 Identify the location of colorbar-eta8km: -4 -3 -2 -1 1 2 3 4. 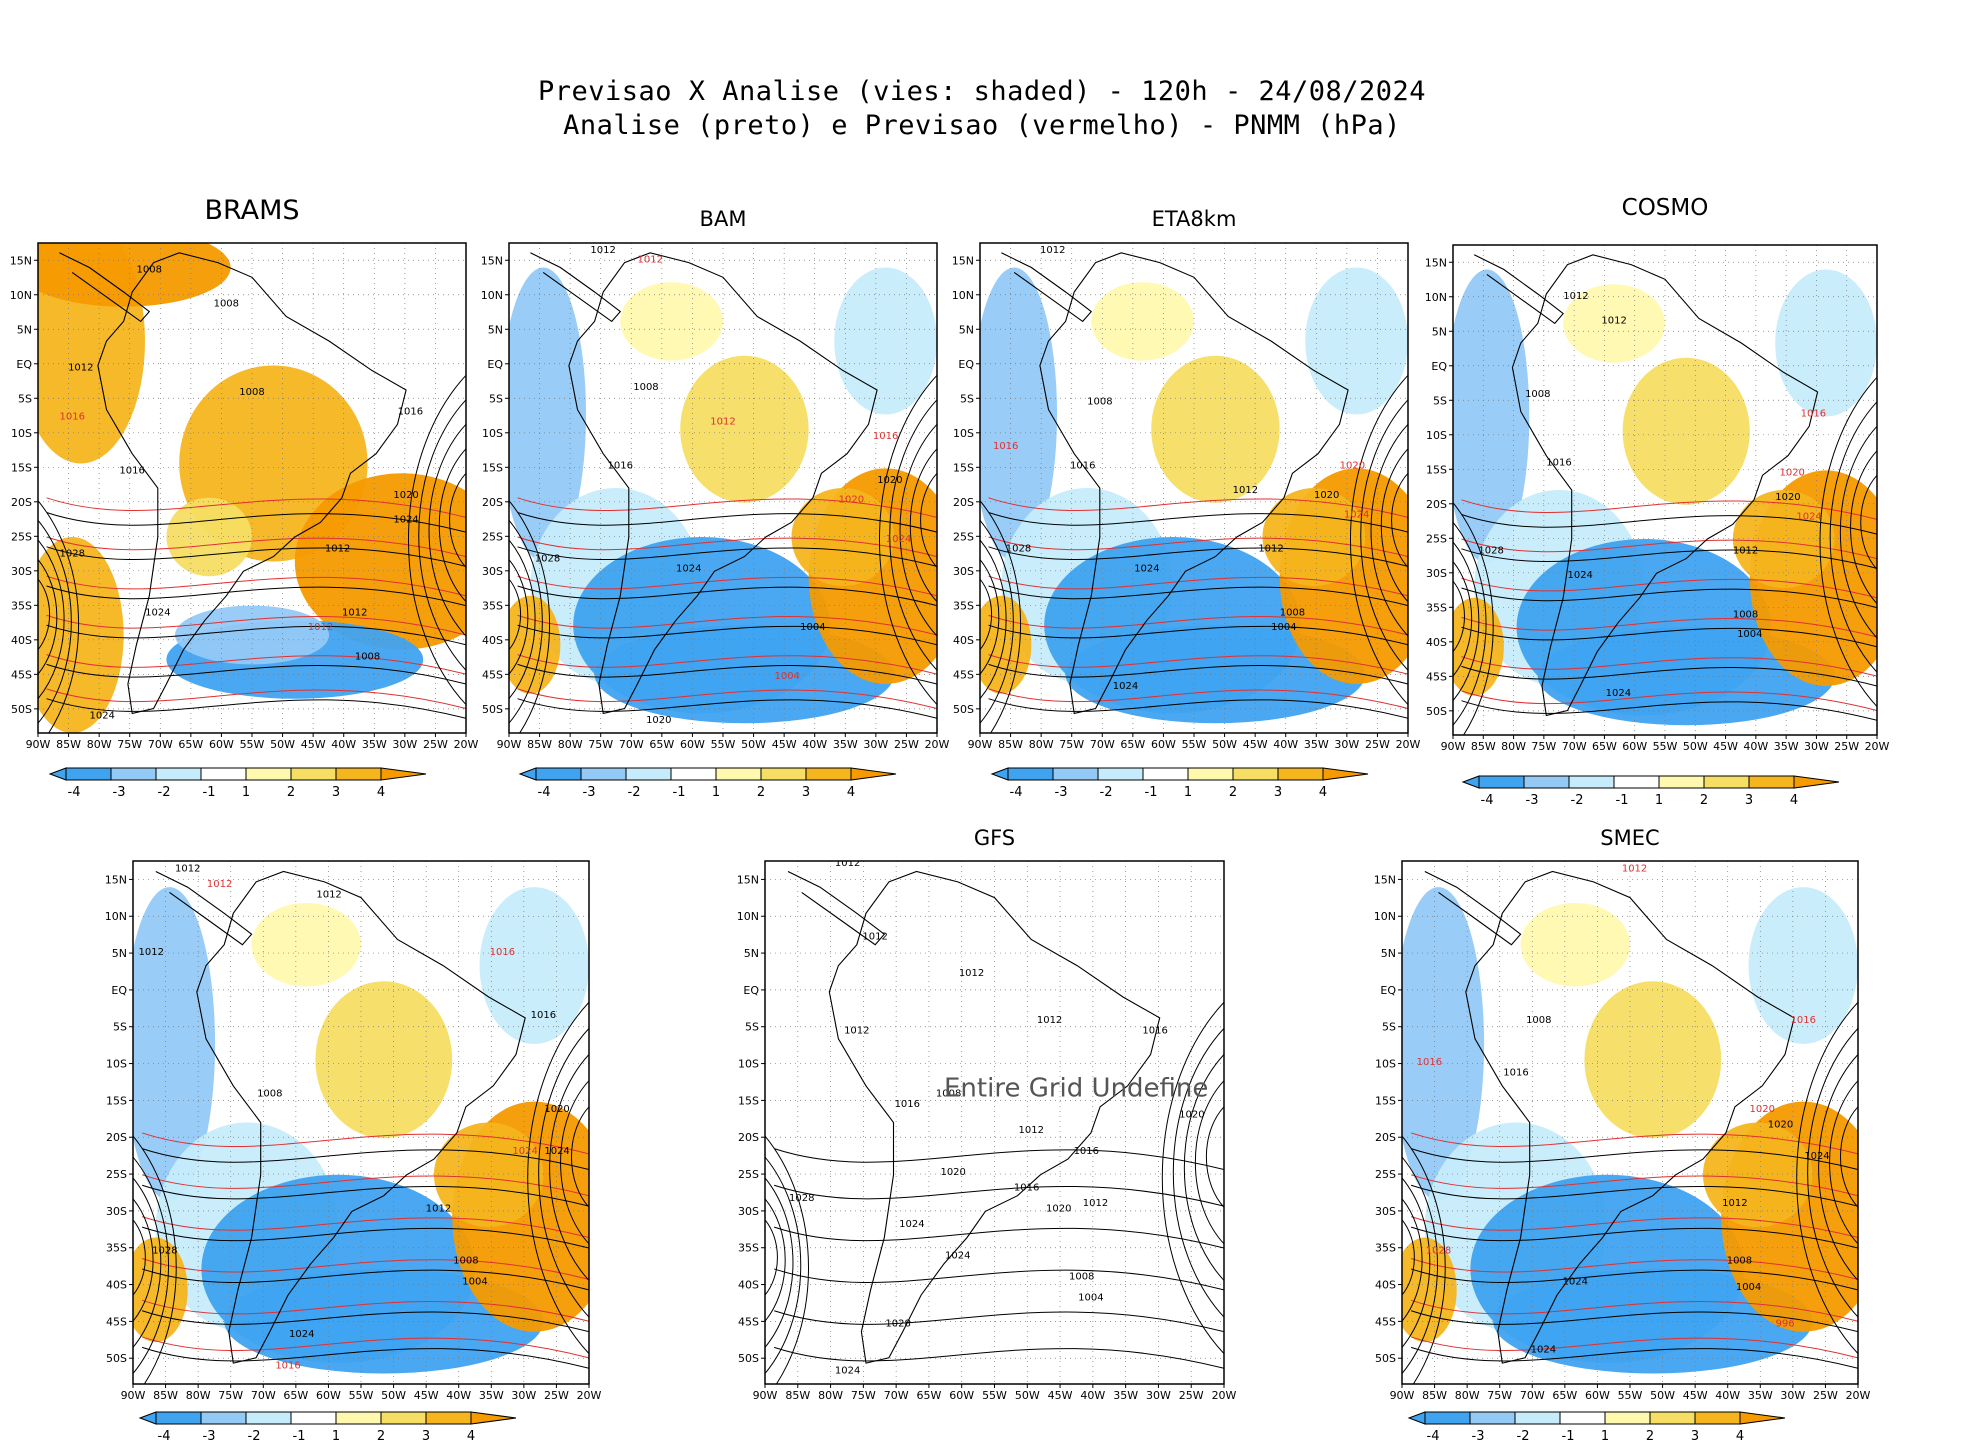
(1179, 783).